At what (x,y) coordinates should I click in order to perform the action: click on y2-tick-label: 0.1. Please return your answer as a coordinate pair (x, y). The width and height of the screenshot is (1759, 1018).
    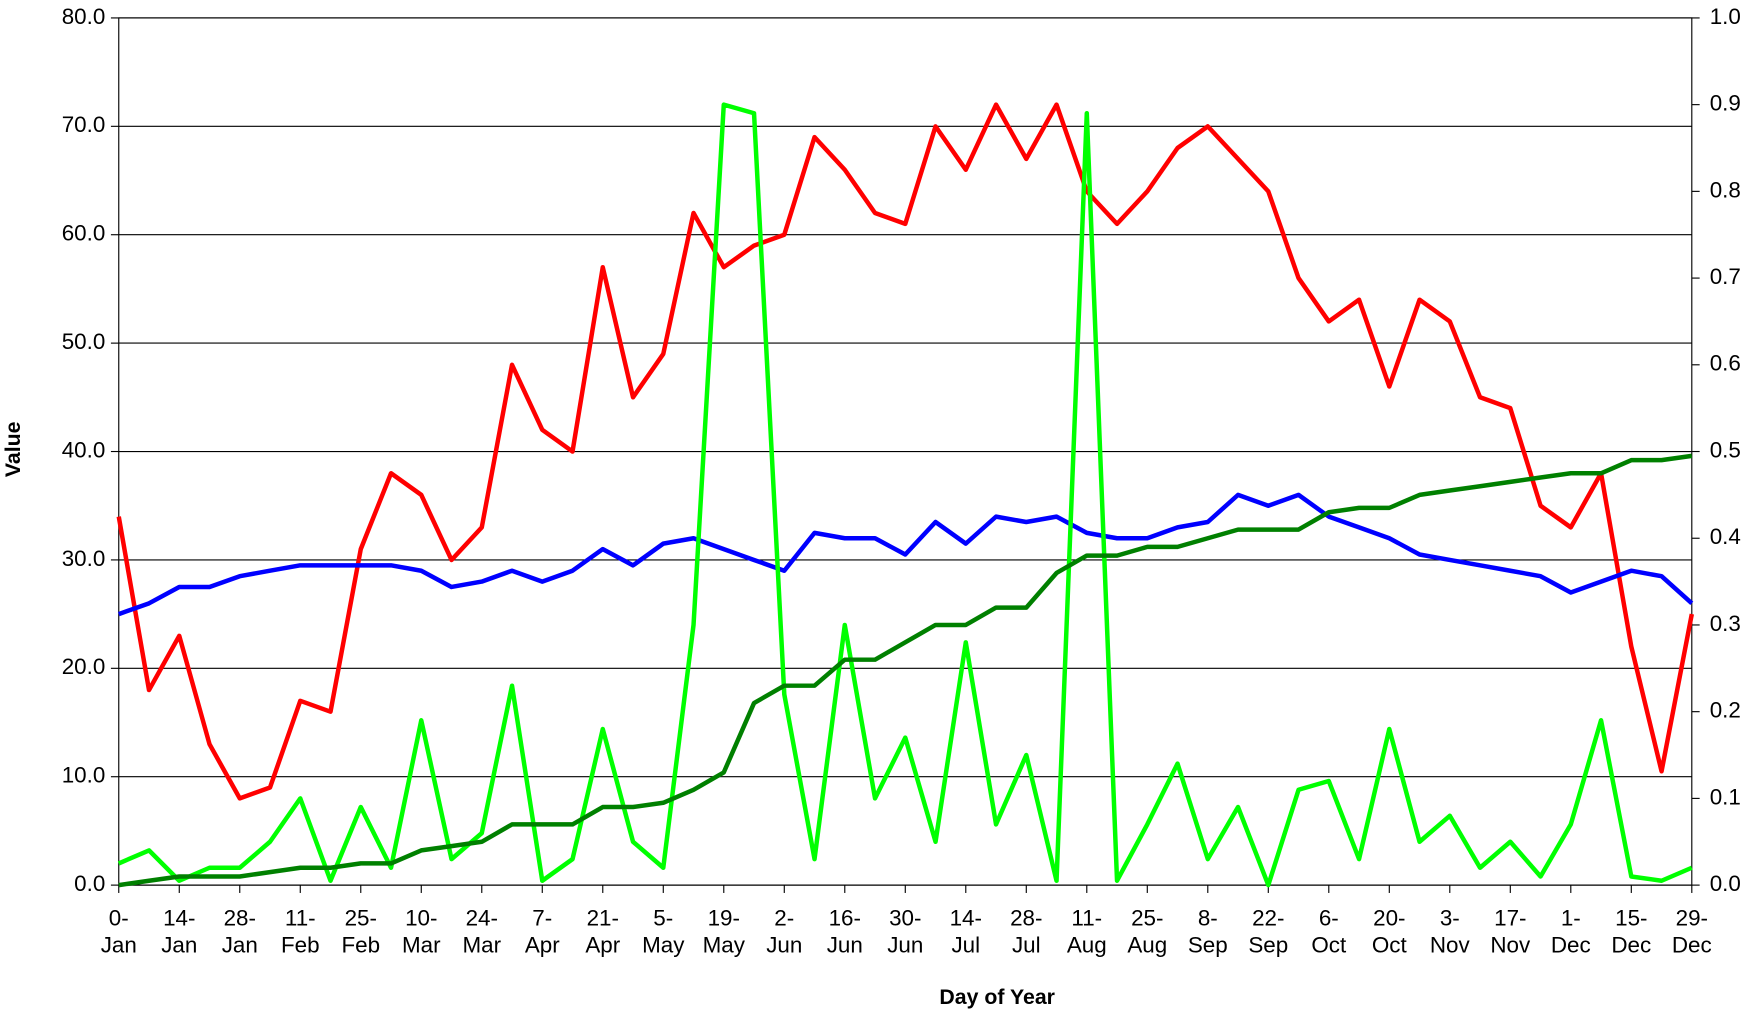
    Looking at the image, I should click on (1725, 796).